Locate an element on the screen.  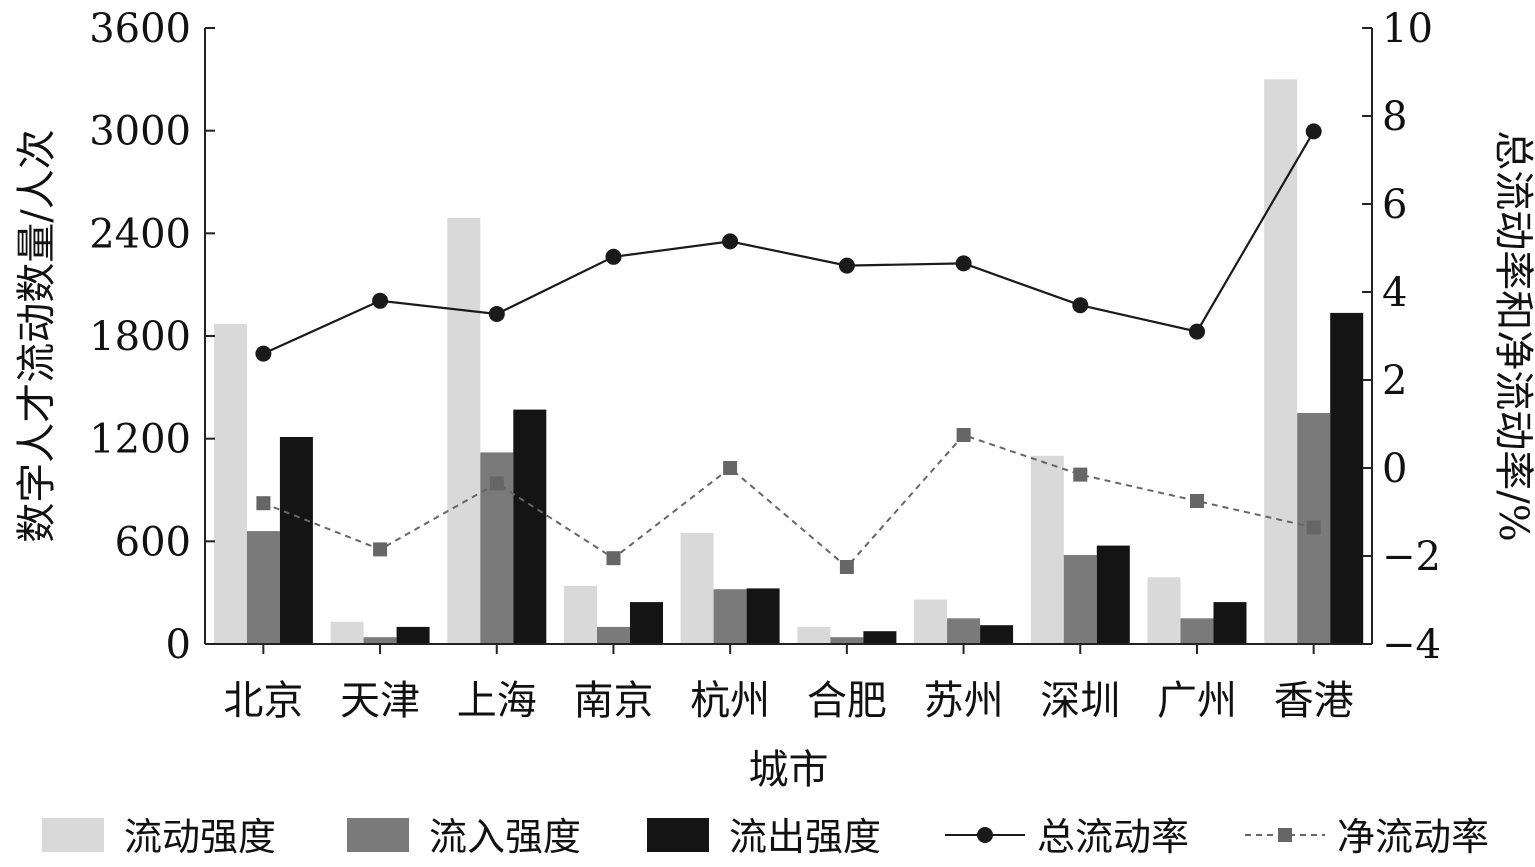
y-left-tick-label: 1800 is located at coordinates (140, 337).